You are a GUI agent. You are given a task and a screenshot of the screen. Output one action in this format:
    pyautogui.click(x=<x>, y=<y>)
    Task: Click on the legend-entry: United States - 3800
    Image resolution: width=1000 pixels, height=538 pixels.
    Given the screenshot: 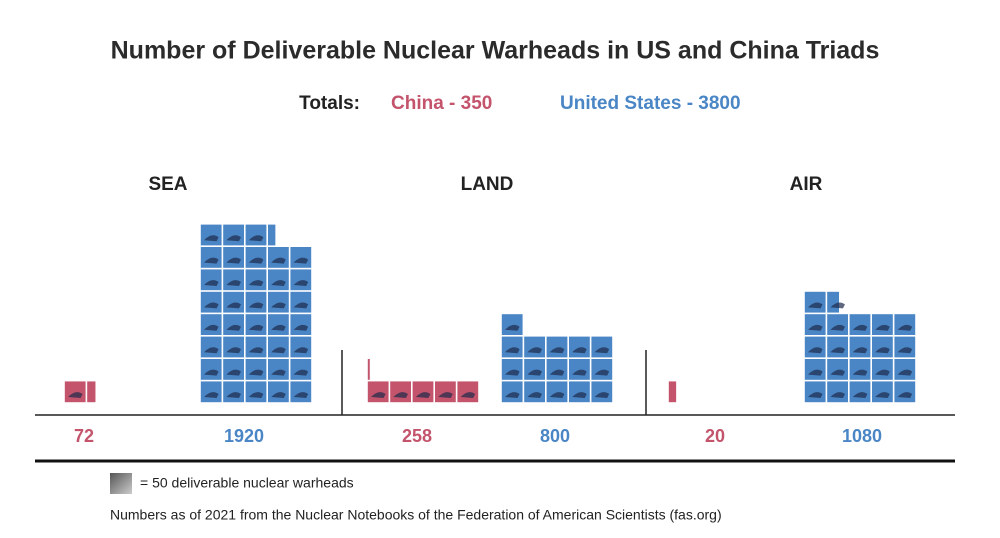 What is the action you would take?
    pyautogui.click(x=650, y=103)
    